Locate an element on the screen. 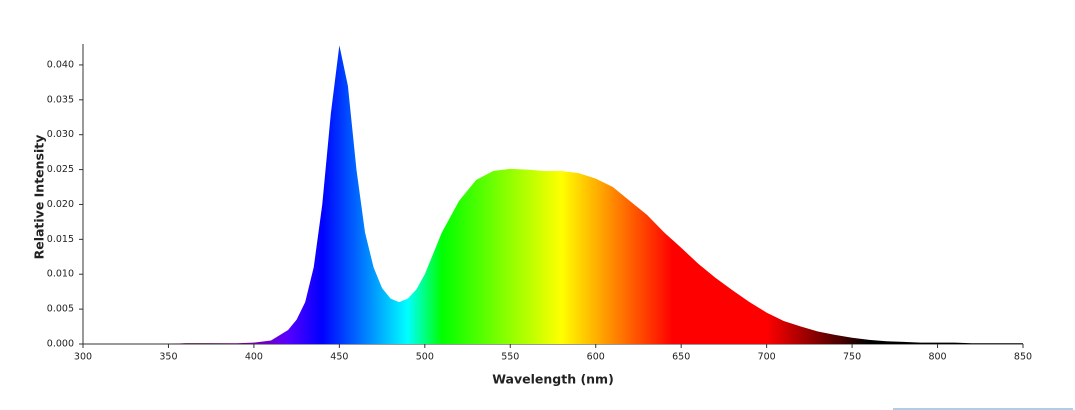 The image size is (1075, 410). y-tick-label: 0.035 is located at coordinates (60, 99).